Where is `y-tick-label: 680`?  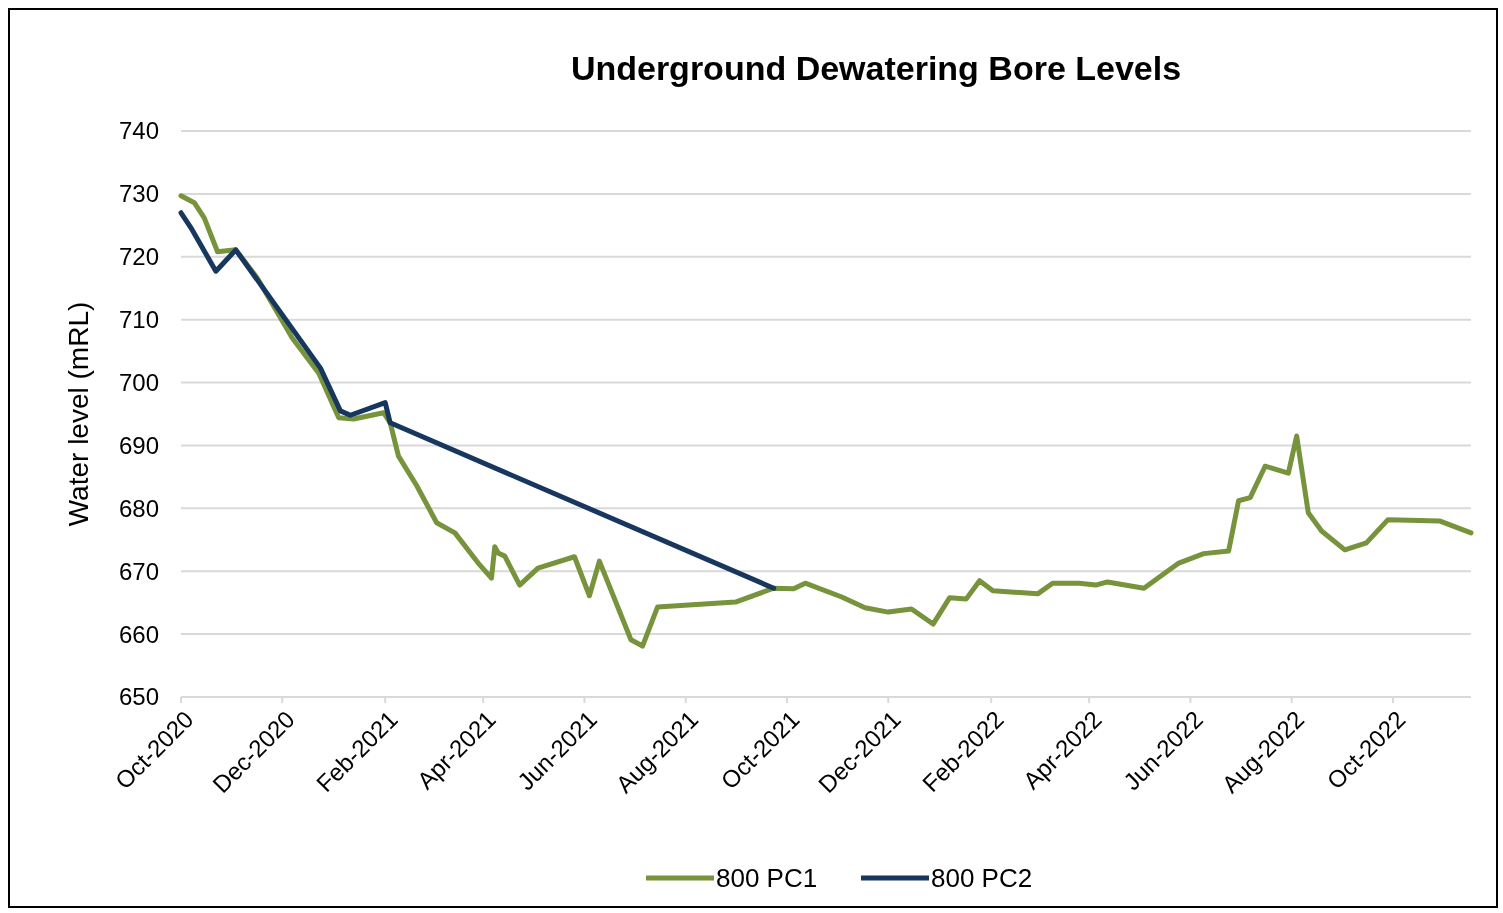 y-tick-label: 680 is located at coordinates (138, 508).